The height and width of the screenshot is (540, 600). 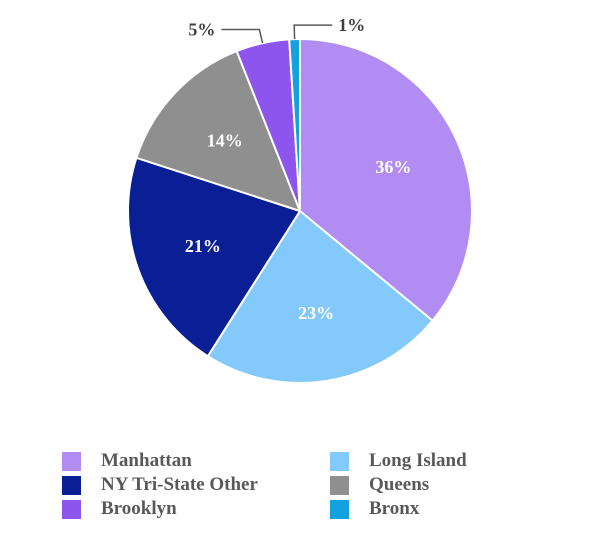 I want to click on legend-swatch-long-island, so click(x=339, y=461).